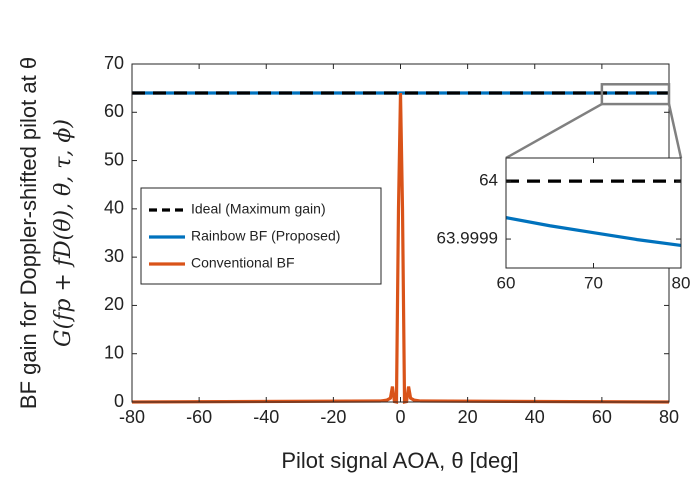 The image size is (698, 494). Describe the element at coordinates (265, 236) in the screenshot. I see `legend-label: Rainbow BF (Proposed)` at that location.